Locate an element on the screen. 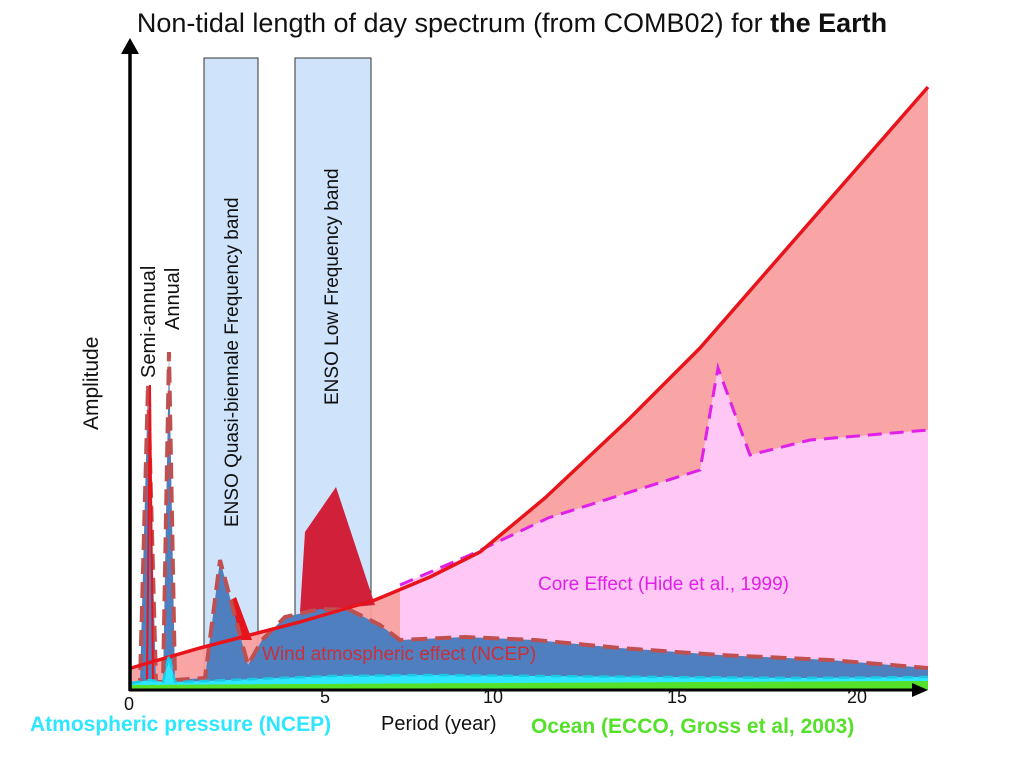  x-tick-15: 15 is located at coordinates (677, 697).